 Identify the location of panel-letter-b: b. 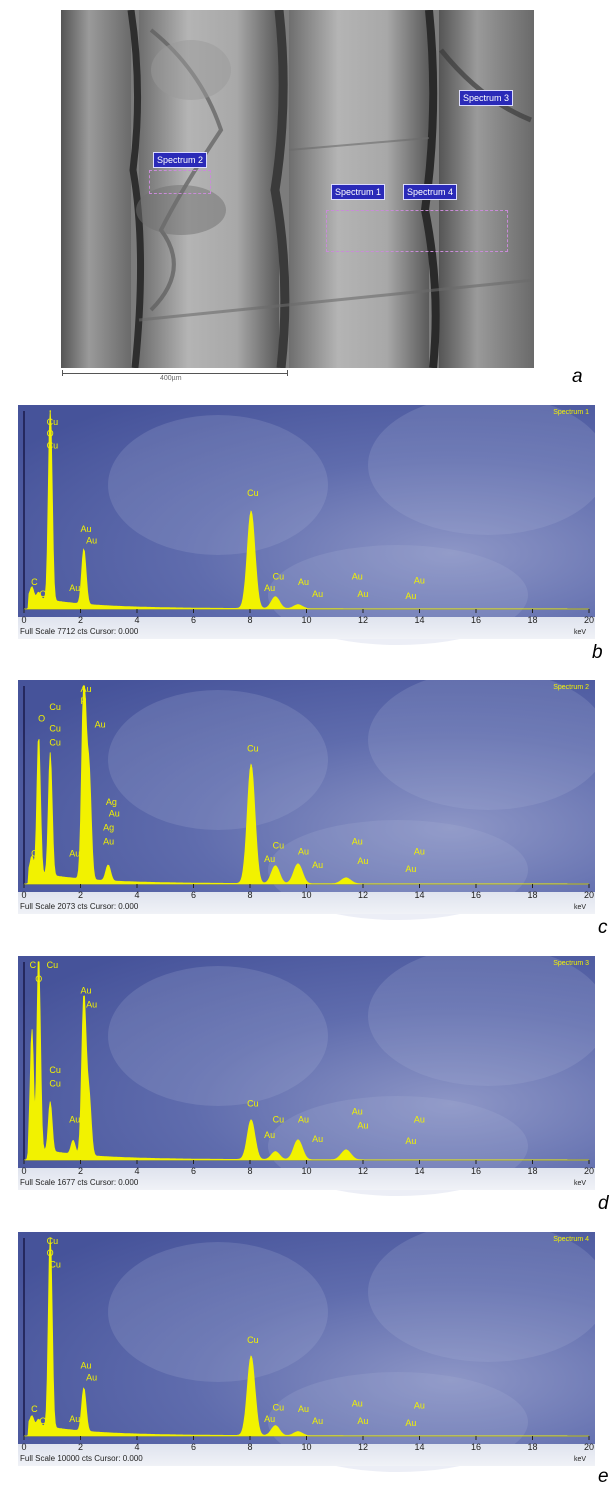
(597, 652).